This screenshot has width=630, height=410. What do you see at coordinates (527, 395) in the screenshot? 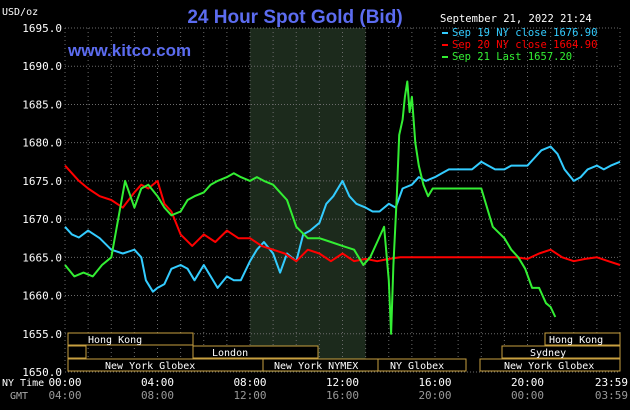
I see `x-tick-label-gmt: 00:00` at bounding box center [527, 395].